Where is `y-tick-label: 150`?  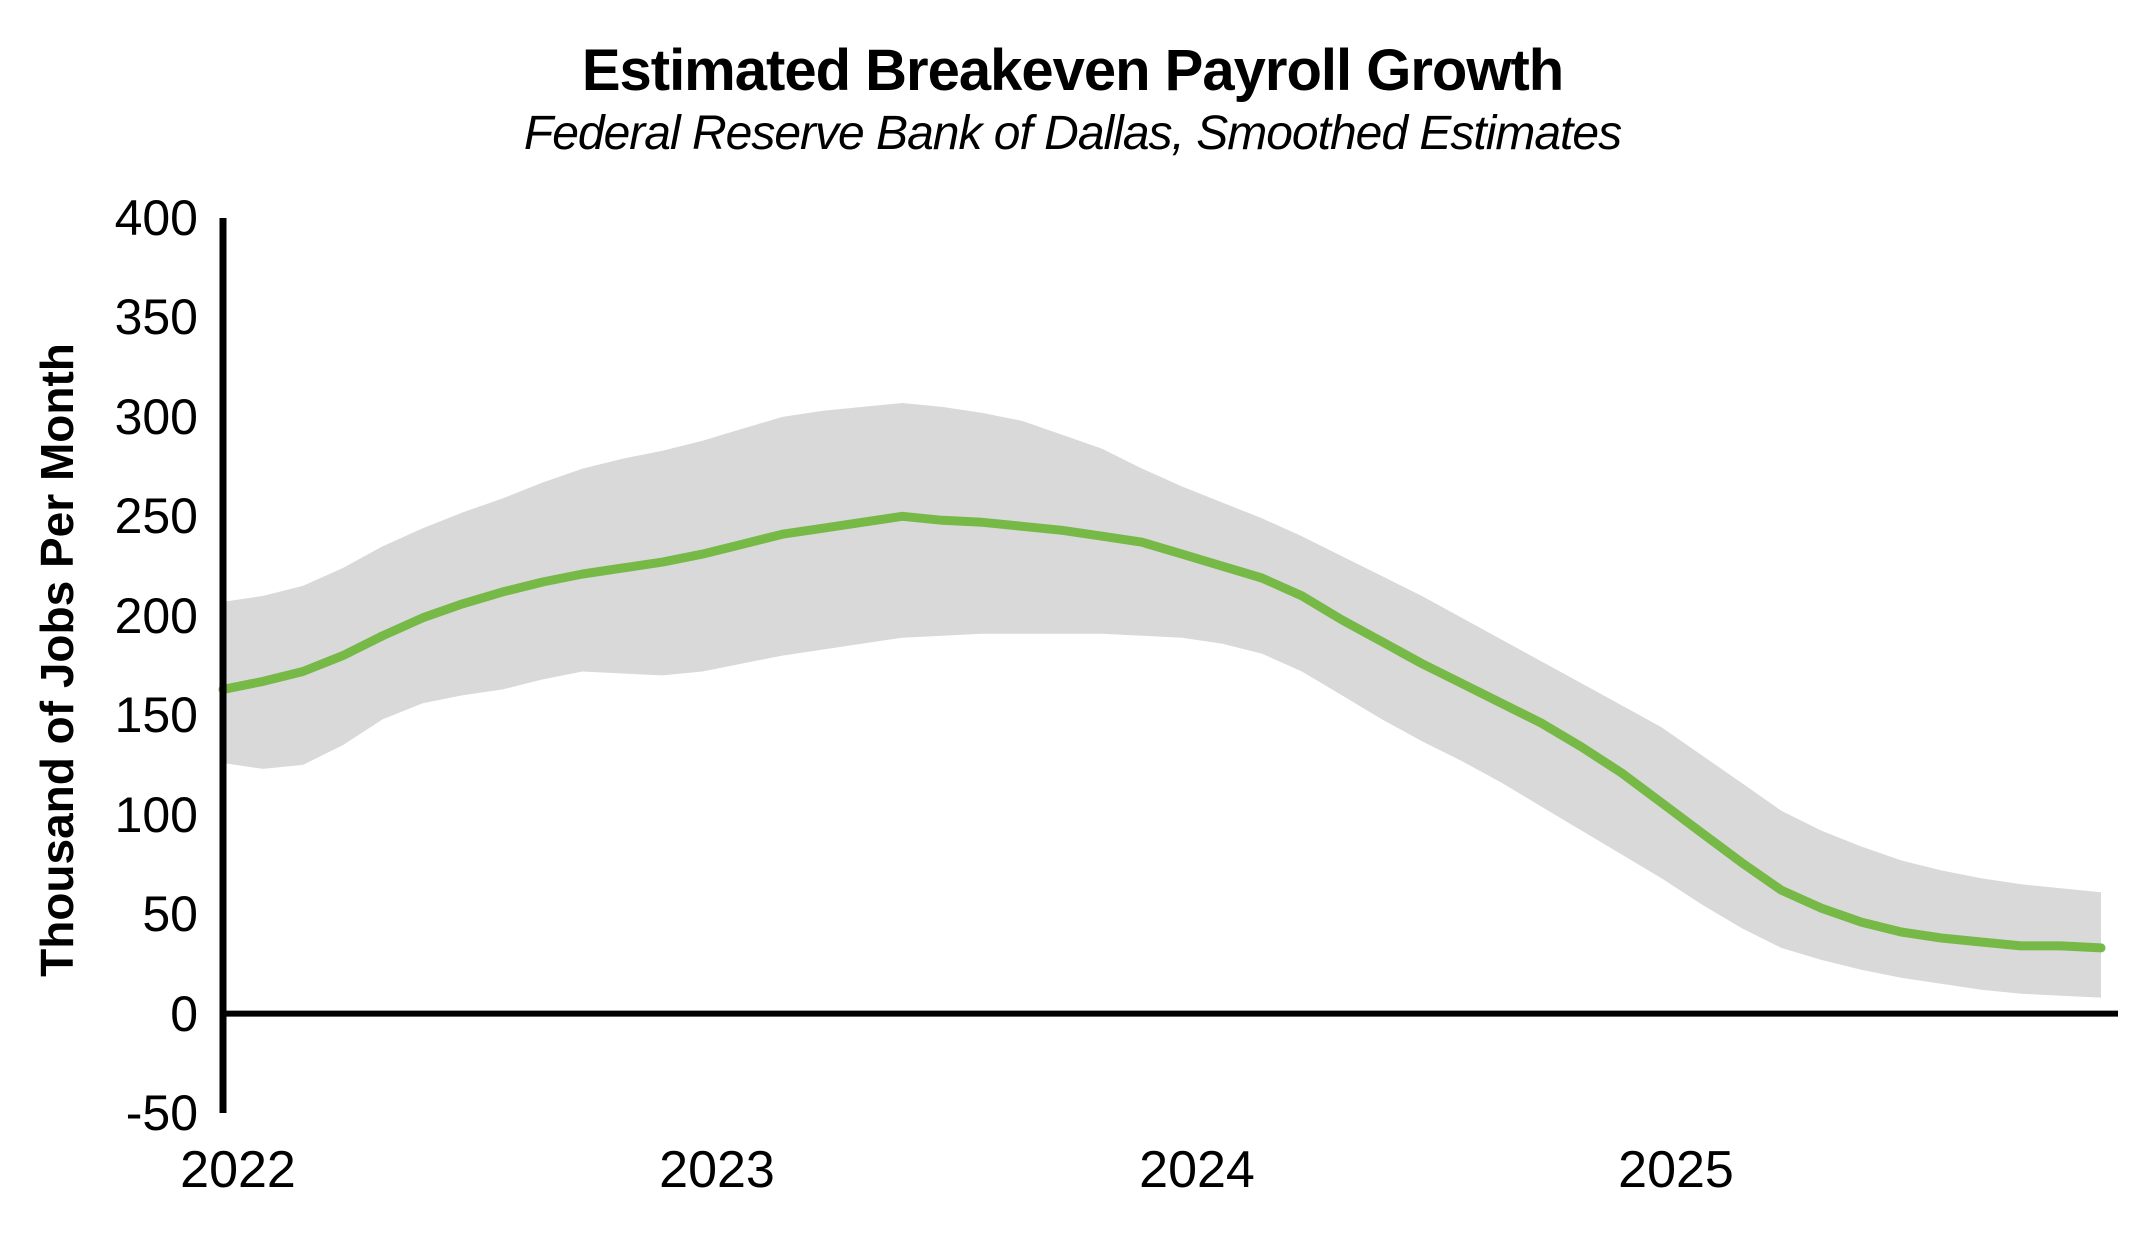
y-tick-label: 150 is located at coordinates (156, 715).